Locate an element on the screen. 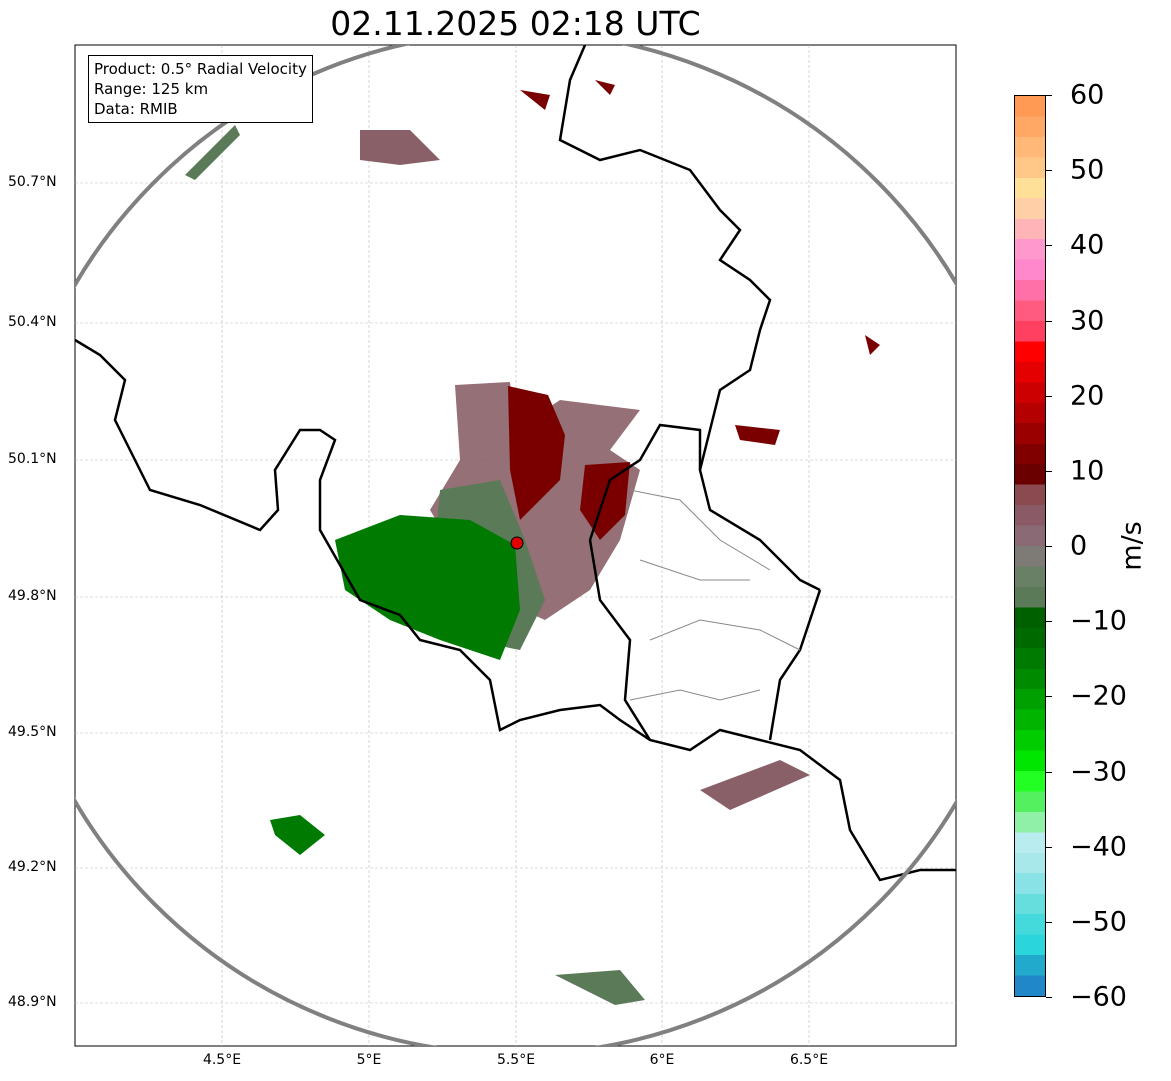  colorbar-tick-label: −30 is located at coordinates (1098, 771).